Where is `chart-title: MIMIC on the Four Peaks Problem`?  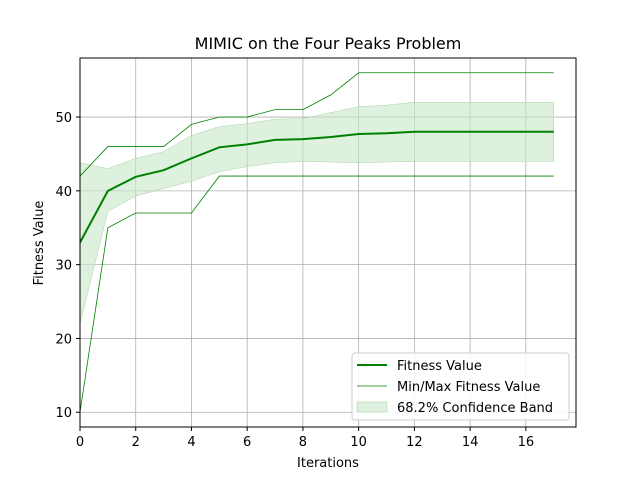 chart-title: MIMIC on the Four Peaks Problem is located at coordinates (328, 43).